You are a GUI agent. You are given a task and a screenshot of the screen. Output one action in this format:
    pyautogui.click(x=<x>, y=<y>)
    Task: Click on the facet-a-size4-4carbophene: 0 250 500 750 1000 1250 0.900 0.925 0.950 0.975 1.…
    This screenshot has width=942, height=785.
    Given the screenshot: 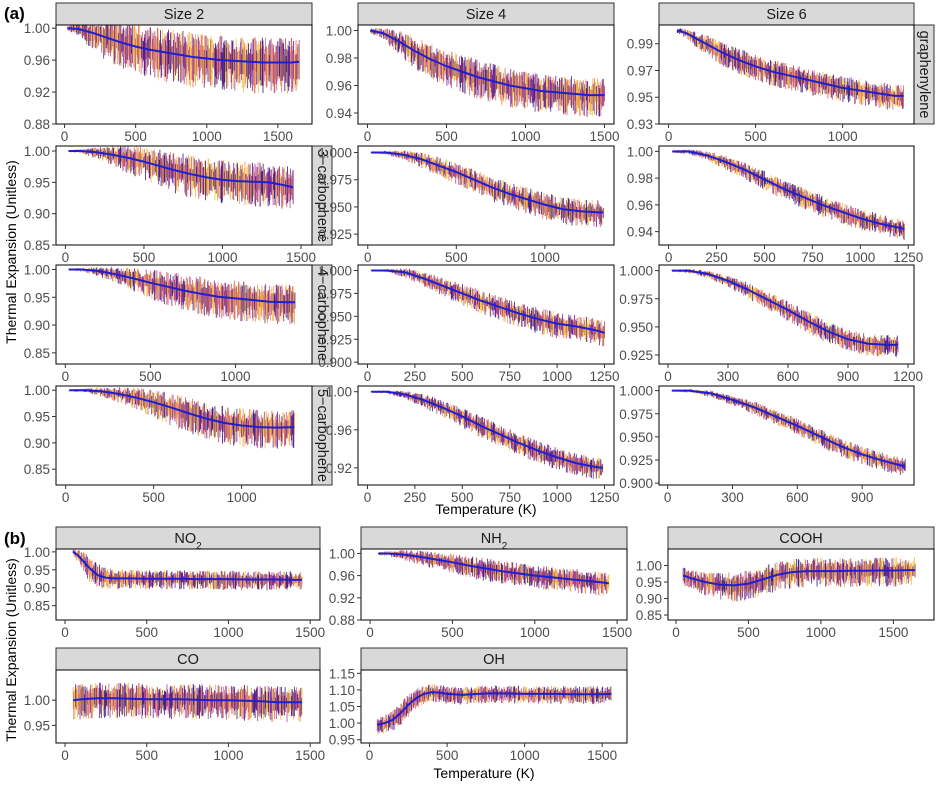 What is the action you would take?
    pyautogui.click(x=468, y=324)
    